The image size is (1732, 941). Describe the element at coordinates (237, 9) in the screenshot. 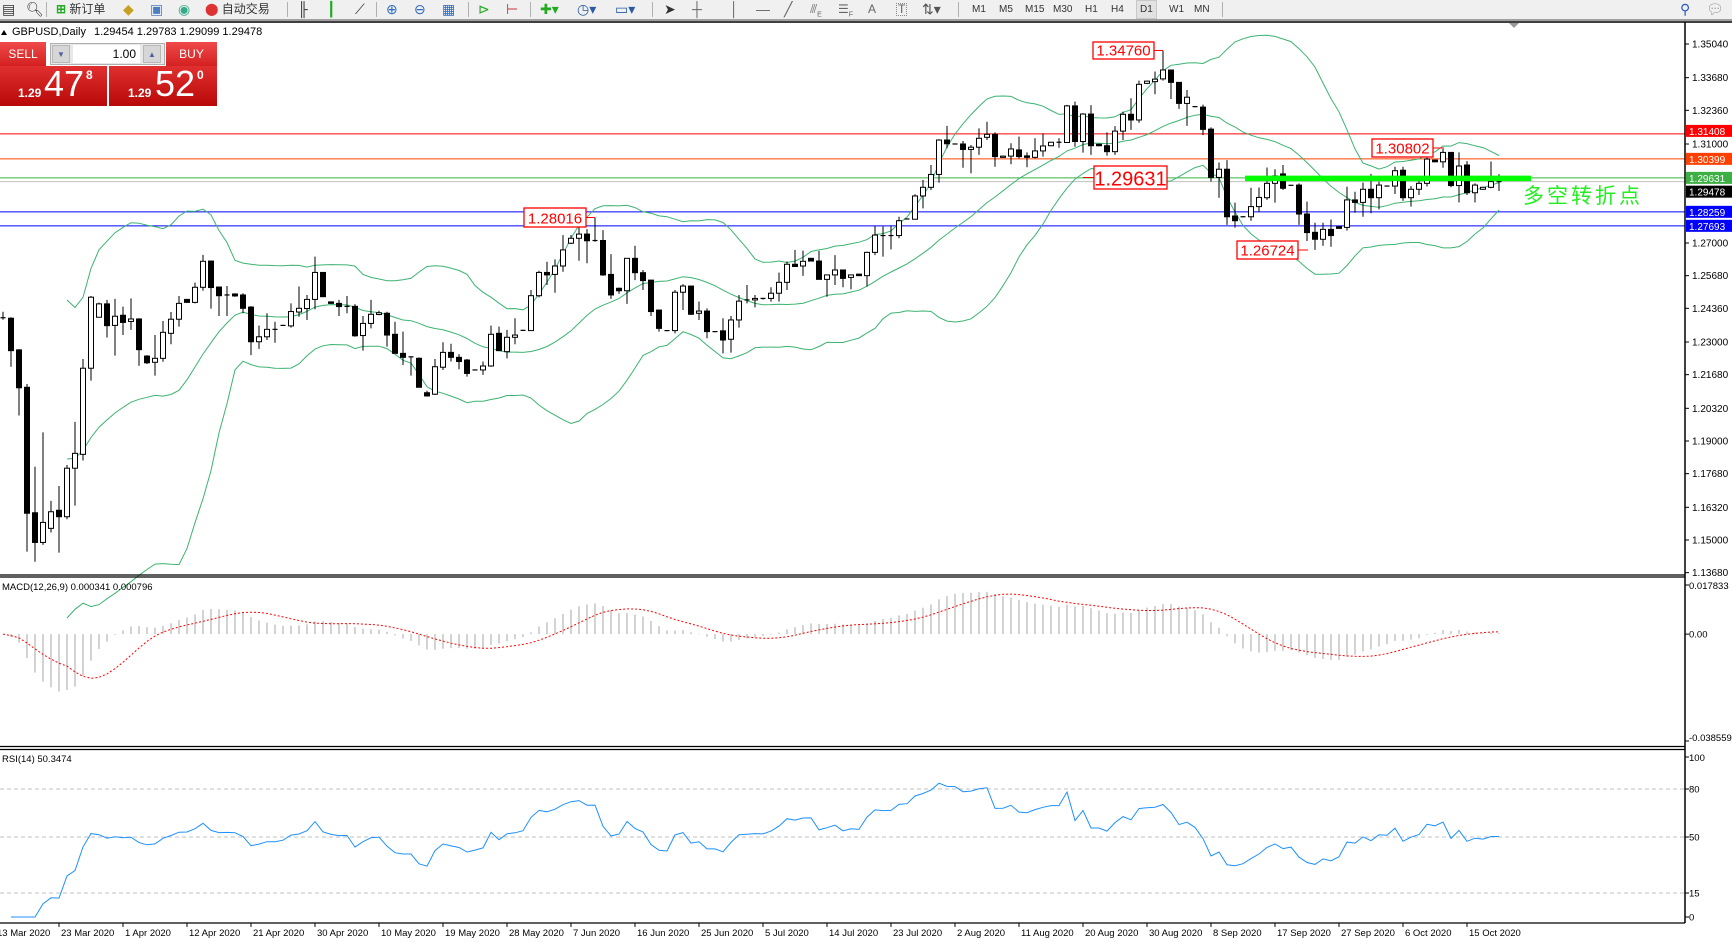

I see `auto-trading-button: ⬤ 自动交易` at that location.